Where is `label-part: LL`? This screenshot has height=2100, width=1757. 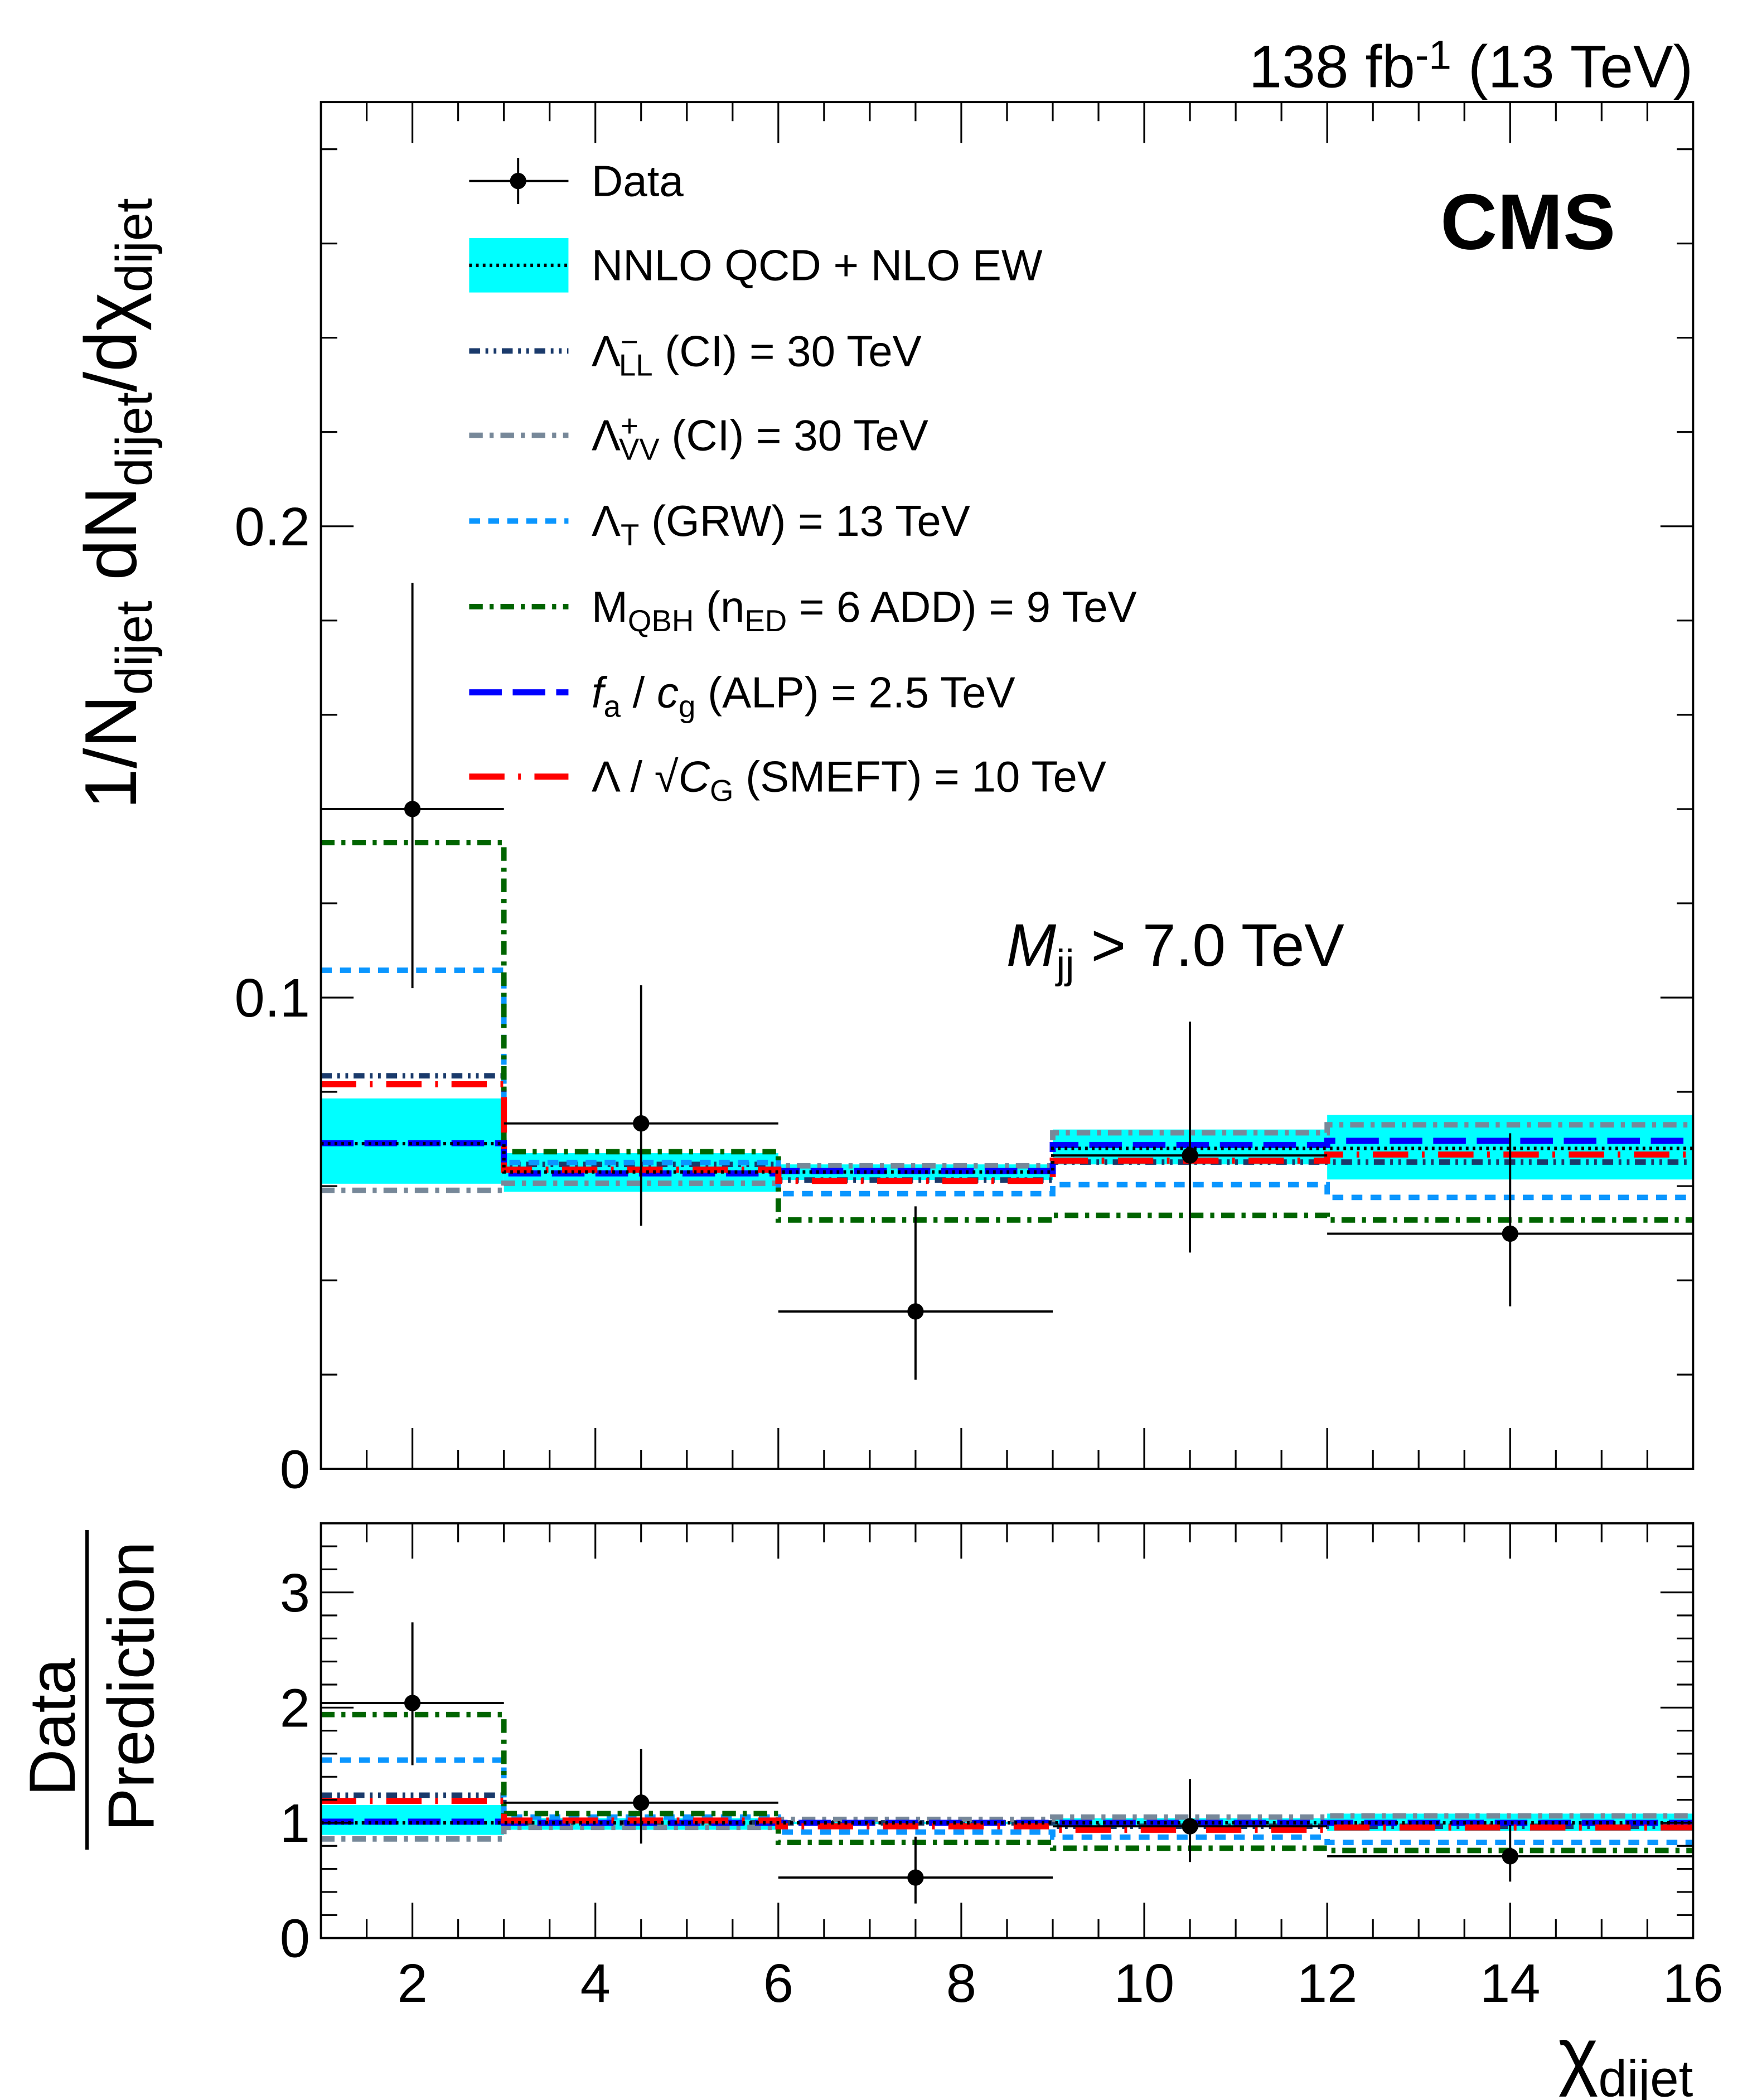
label-part: LL is located at coordinates (636, 365).